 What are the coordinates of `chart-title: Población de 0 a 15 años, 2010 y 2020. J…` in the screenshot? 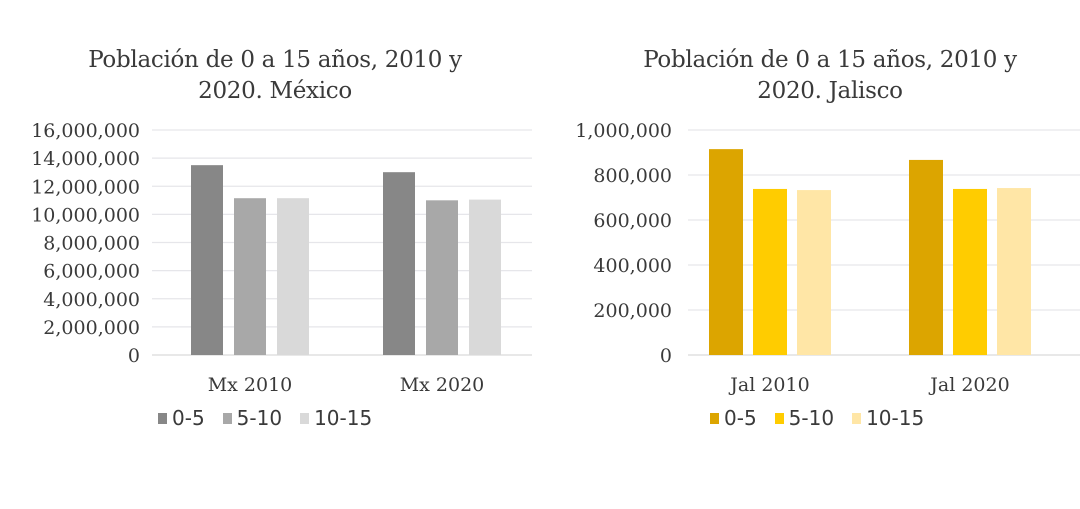 It's located at (830, 76).